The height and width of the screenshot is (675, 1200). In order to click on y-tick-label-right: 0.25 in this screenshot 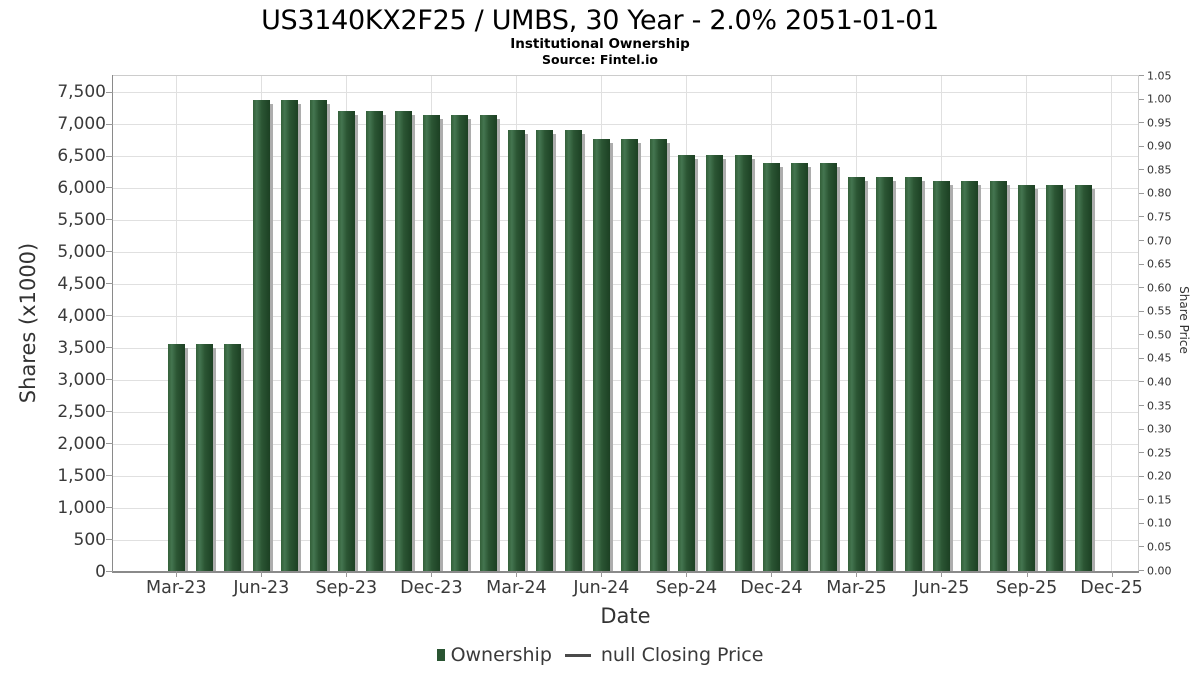, I will do `click(1159, 453)`.